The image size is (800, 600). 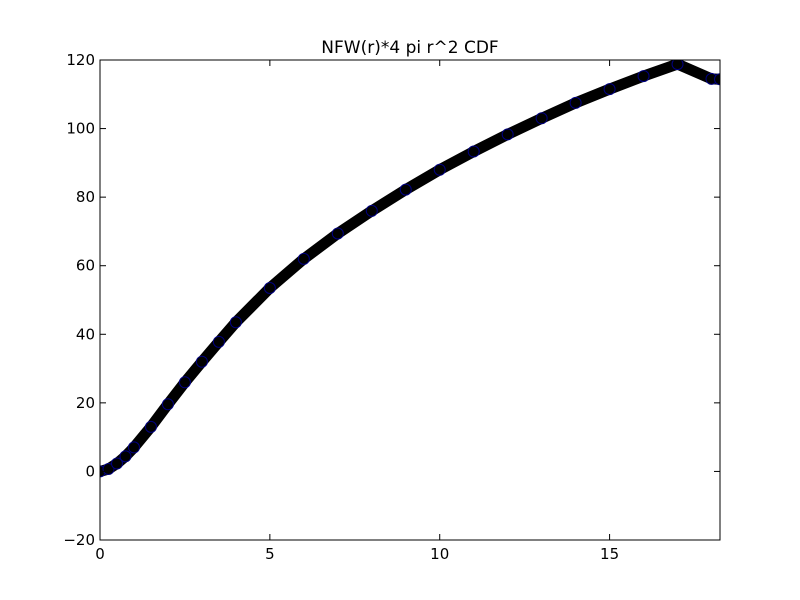 What do you see at coordinates (439, 554) in the screenshot?
I see `x-tick-label: 10` at bounding box center [439, 554].